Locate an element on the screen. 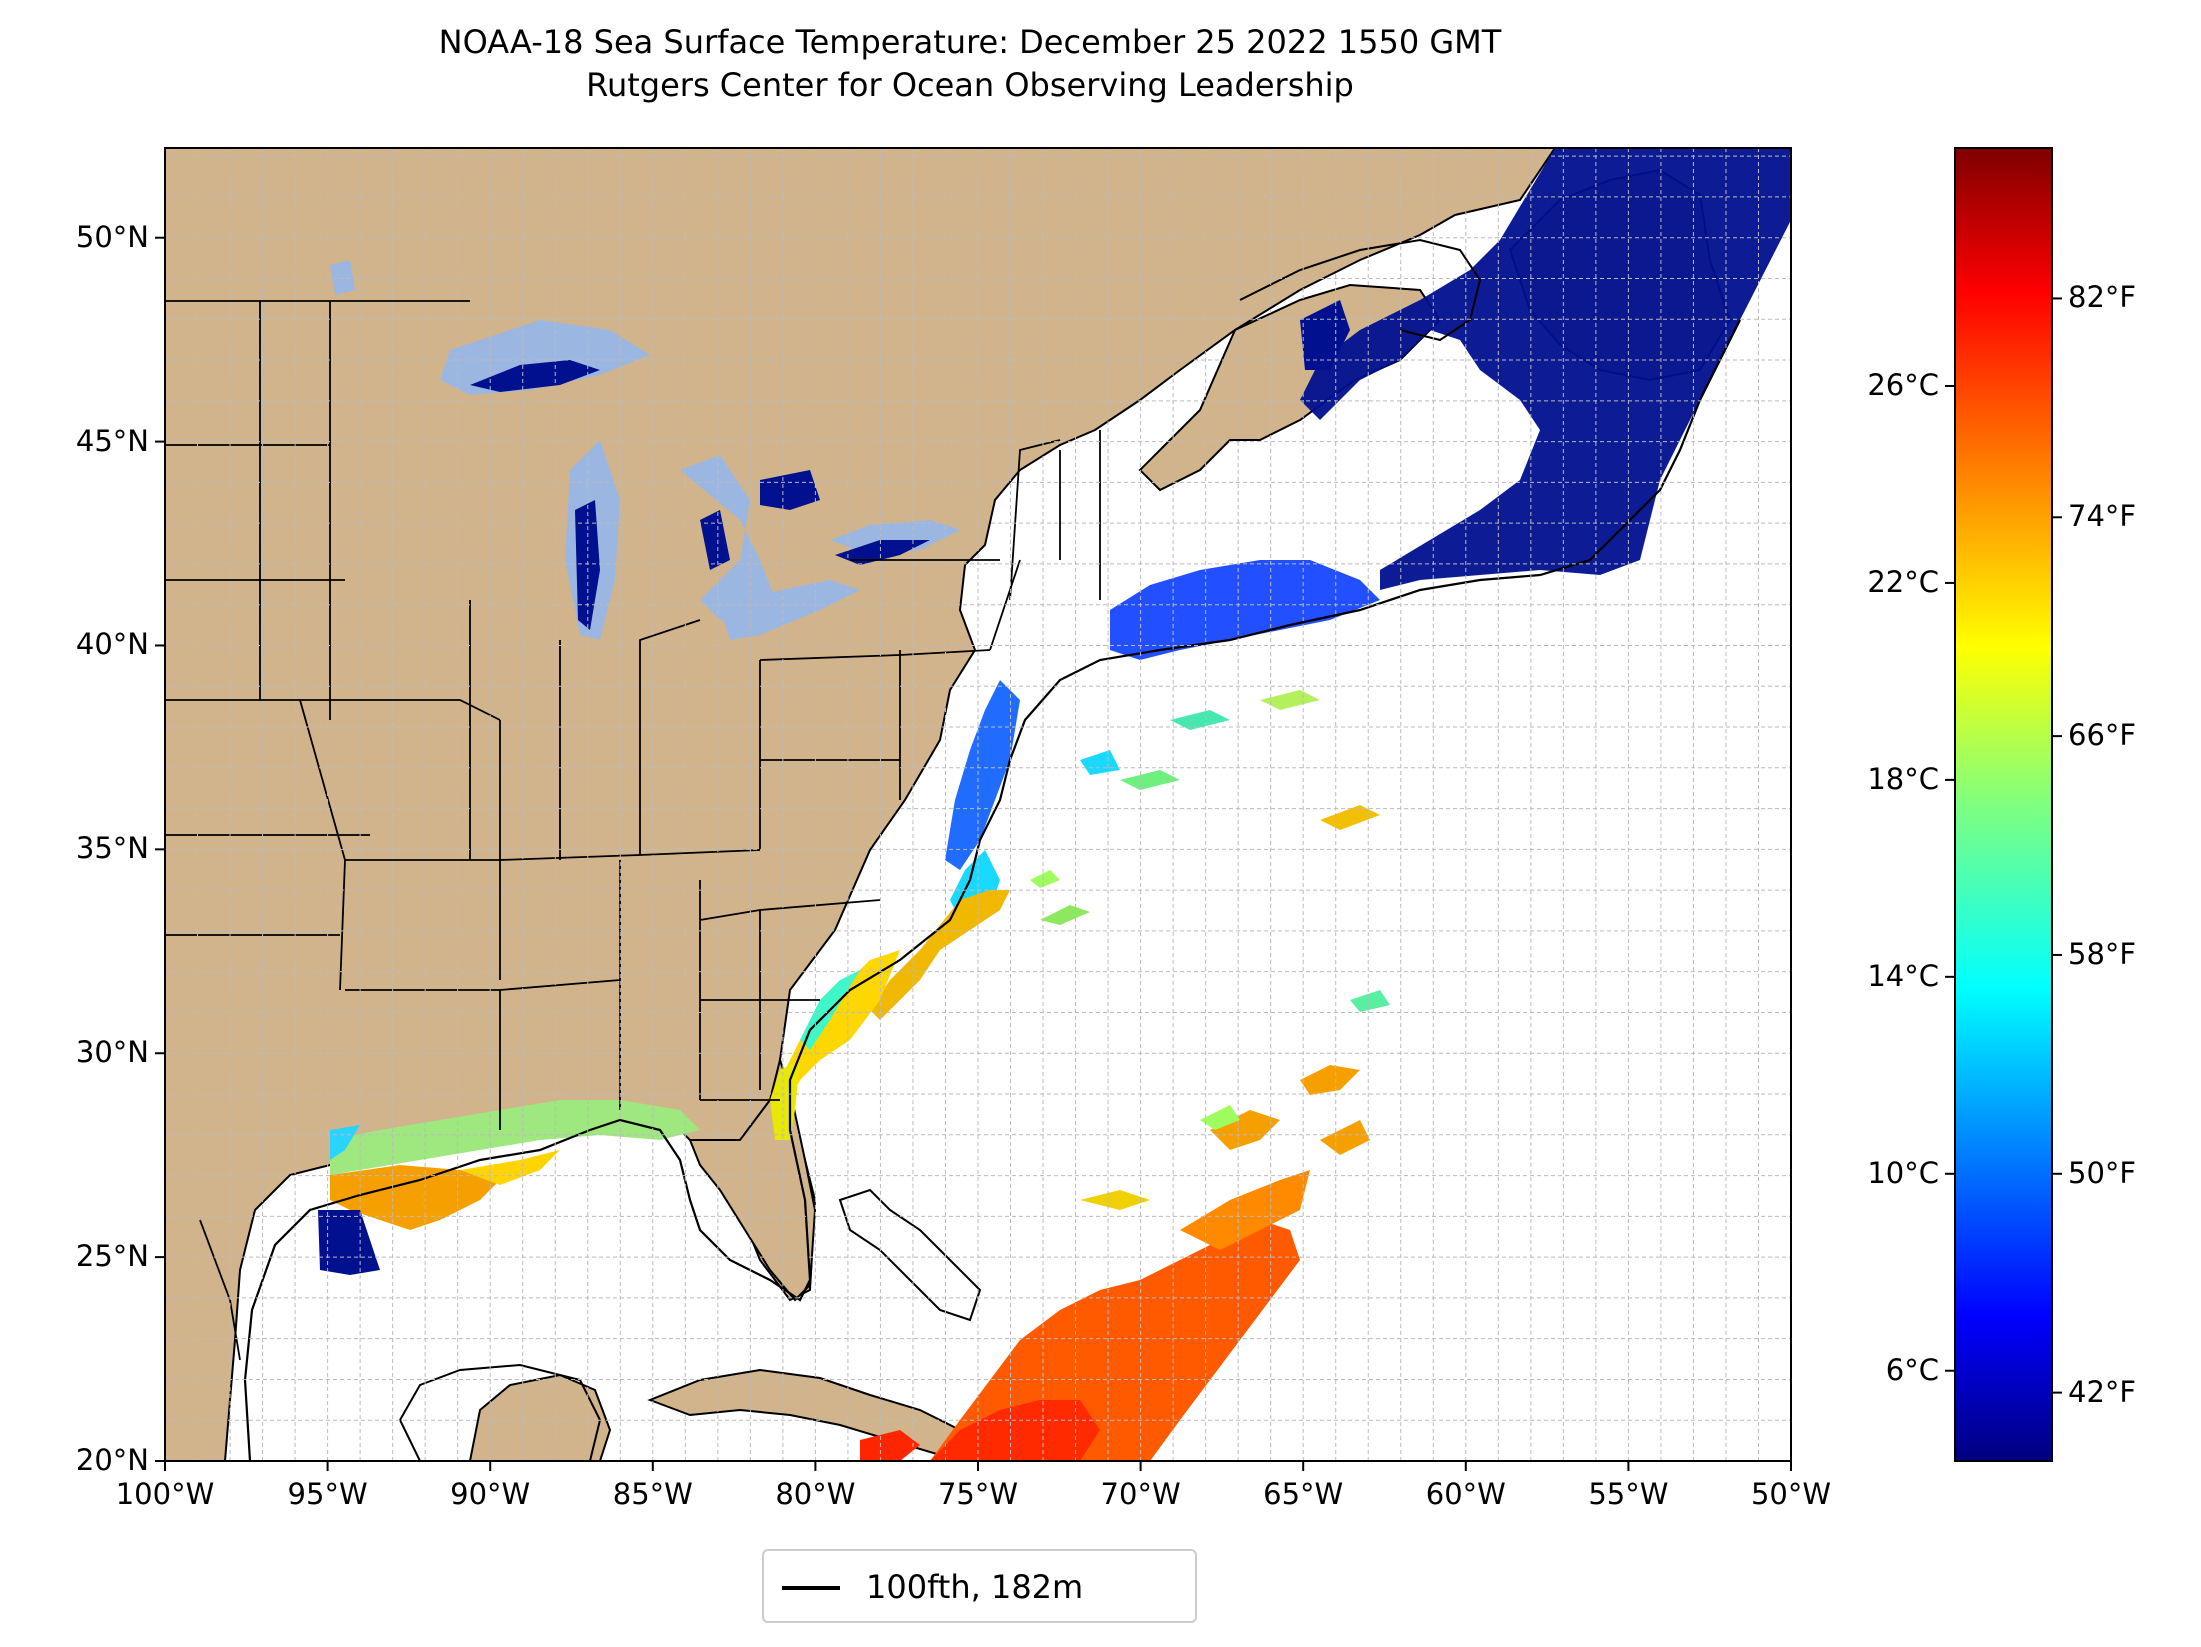 The image size is (2201, 1647). lon-tick-label: 75°W is located at coordinates (978, 1494).